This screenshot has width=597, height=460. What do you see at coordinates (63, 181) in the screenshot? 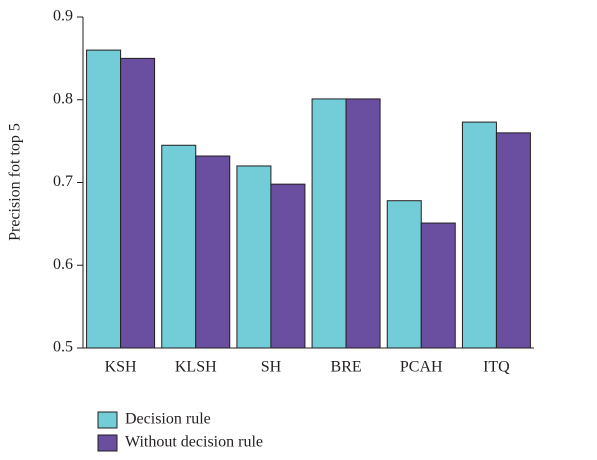
I see `y-tick-label: 0.7` at bounding box center [63, 181].